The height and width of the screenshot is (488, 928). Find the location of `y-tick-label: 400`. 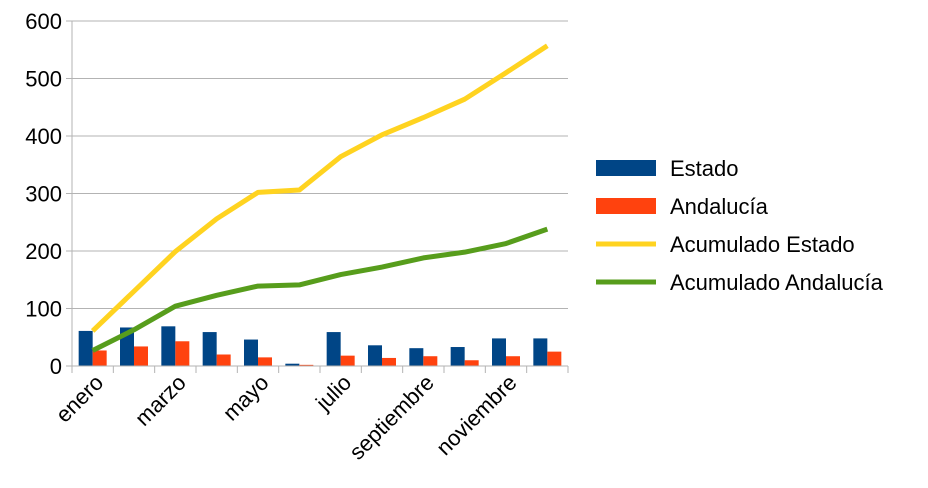

y-tick-label: 400 is located at coordinates (43, 136).